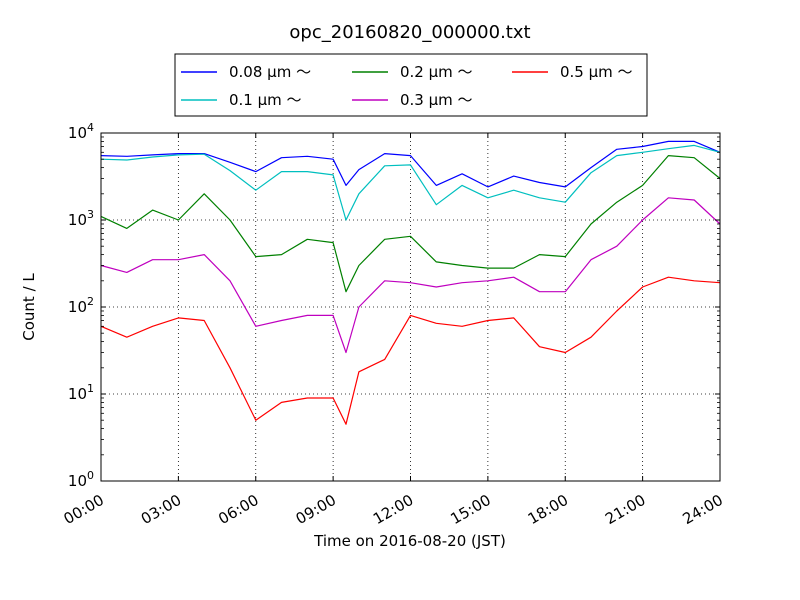  What do you see at coordinates (265, 100) in the screenshot?
I see `legend-label-0-1-um: 0.1 μm ～` at bounding box center [265, 100].